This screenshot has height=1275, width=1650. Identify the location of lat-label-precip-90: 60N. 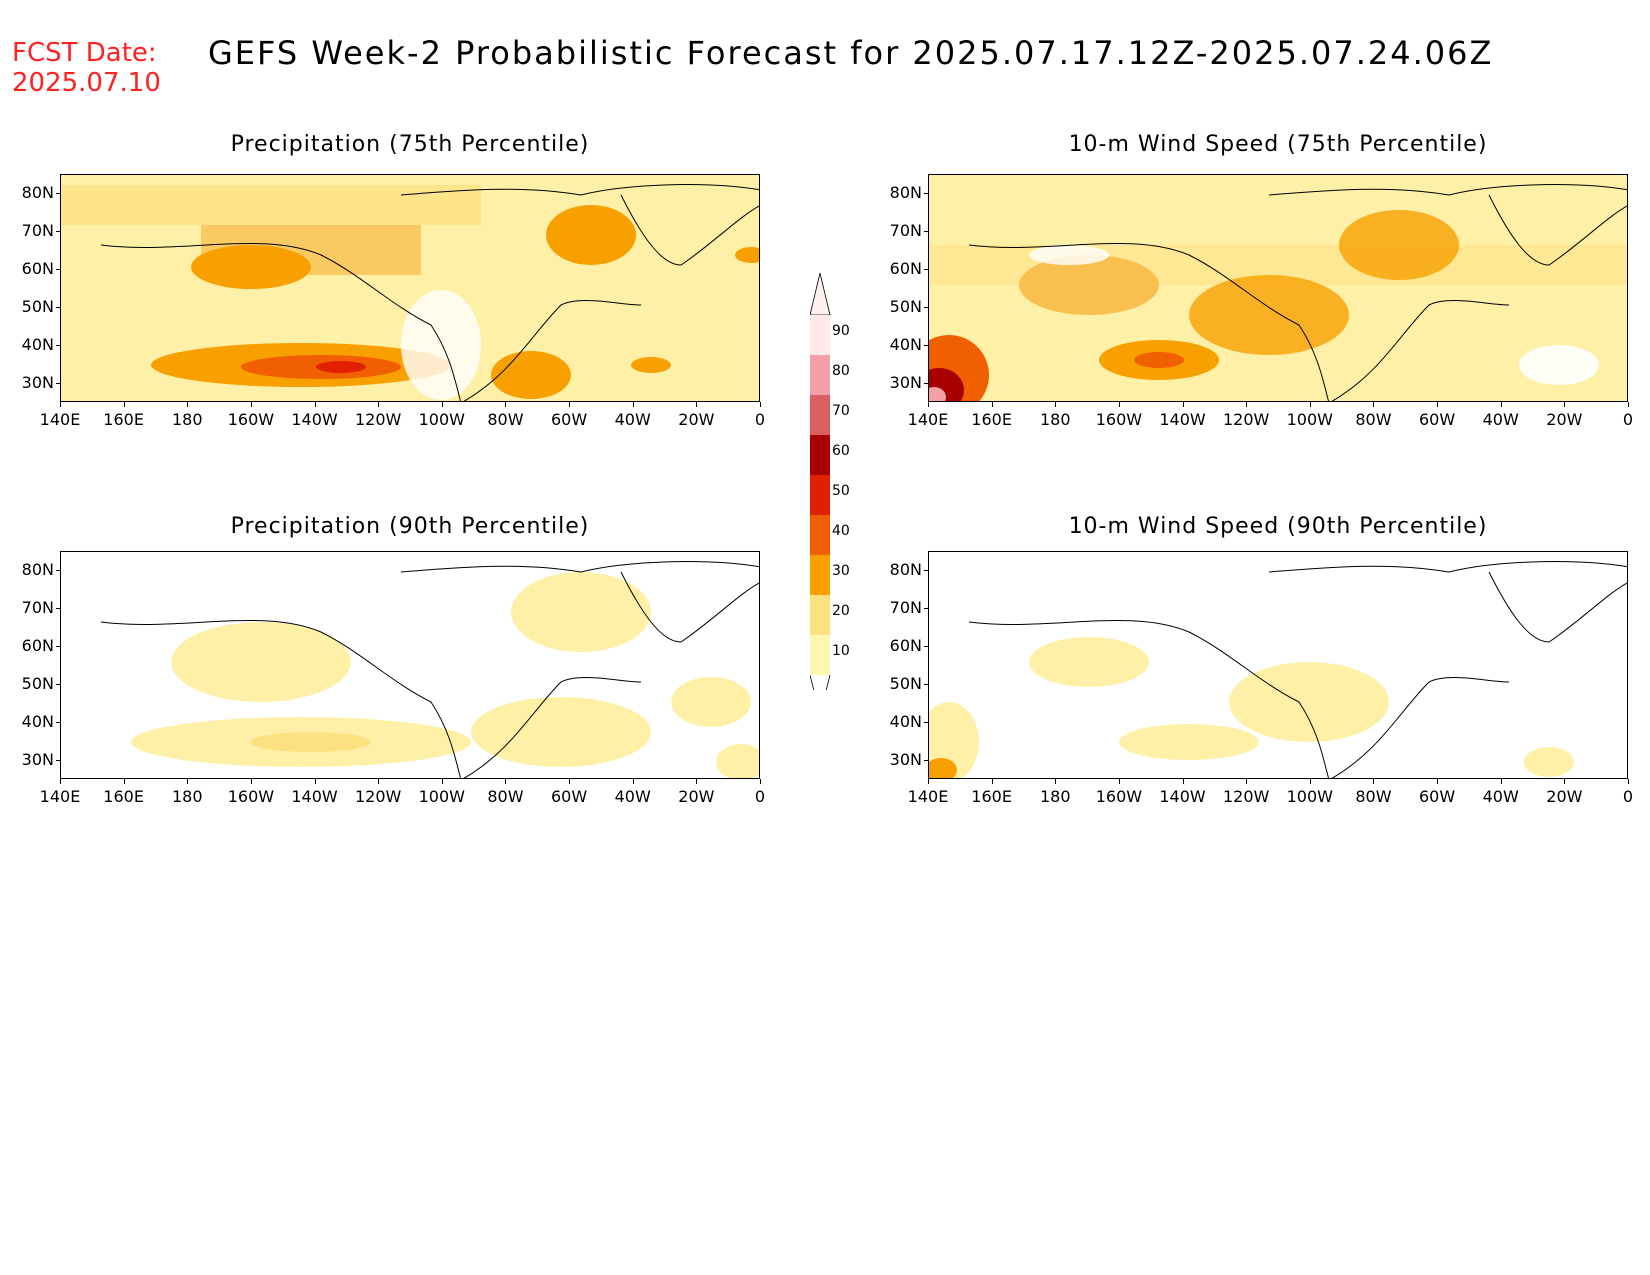
(37, 645).